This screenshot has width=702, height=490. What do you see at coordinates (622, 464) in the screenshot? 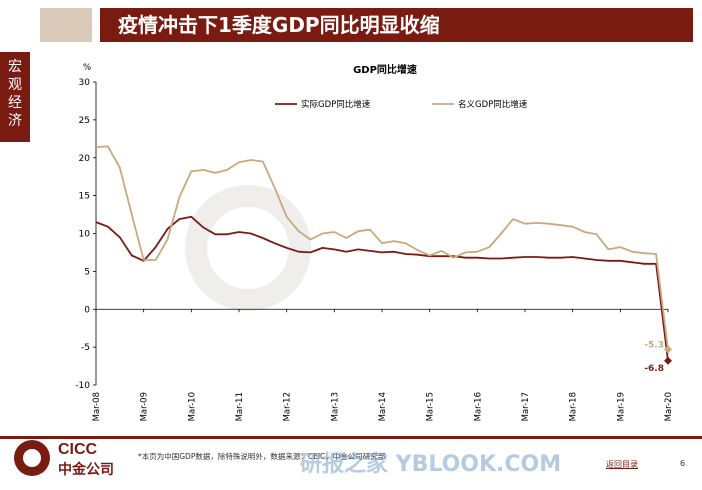
I see `back-to-contents-link: 返回目录` at bounding box center [622, 464].